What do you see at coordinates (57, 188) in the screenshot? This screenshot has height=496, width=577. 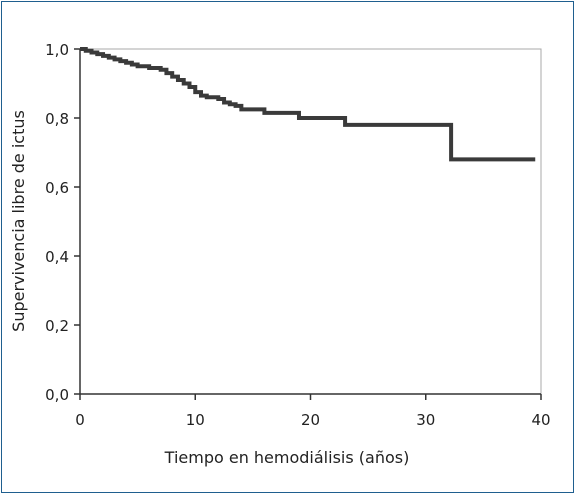 I see `y-tick-label: 0,6` at bounding box center [57, 188].